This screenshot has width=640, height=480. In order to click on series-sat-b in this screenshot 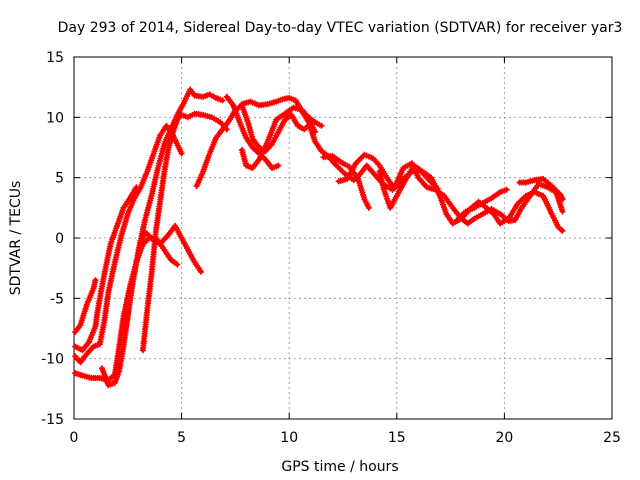, I will do `click(106, 269)`.